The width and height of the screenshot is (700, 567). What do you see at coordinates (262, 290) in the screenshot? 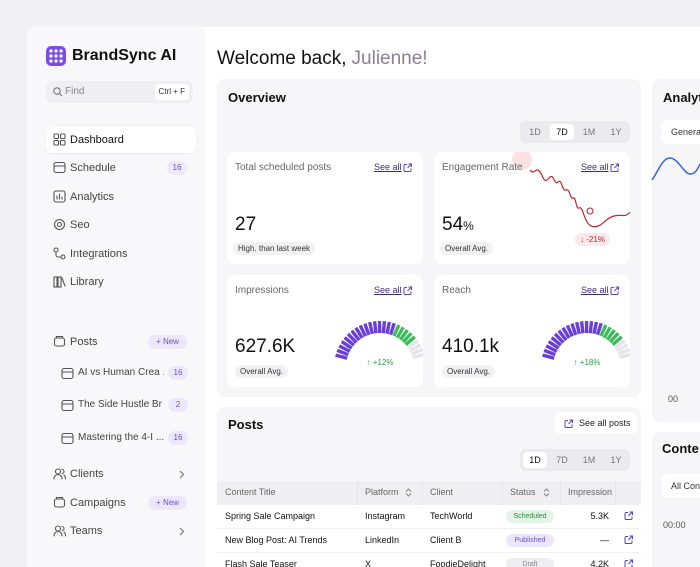
I see `card-title: Impressions` at bounding box center [262, 290].